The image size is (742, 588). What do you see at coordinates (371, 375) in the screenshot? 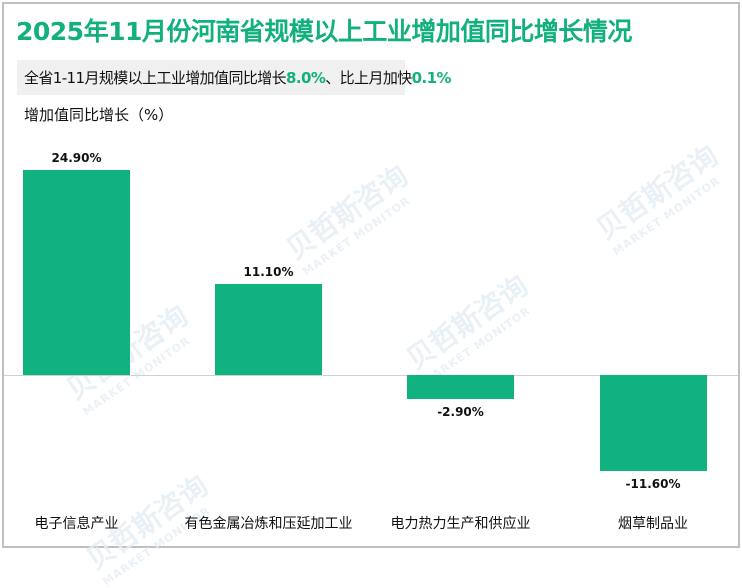
I see `zero-axis-line` at bounding box center [371, 375].